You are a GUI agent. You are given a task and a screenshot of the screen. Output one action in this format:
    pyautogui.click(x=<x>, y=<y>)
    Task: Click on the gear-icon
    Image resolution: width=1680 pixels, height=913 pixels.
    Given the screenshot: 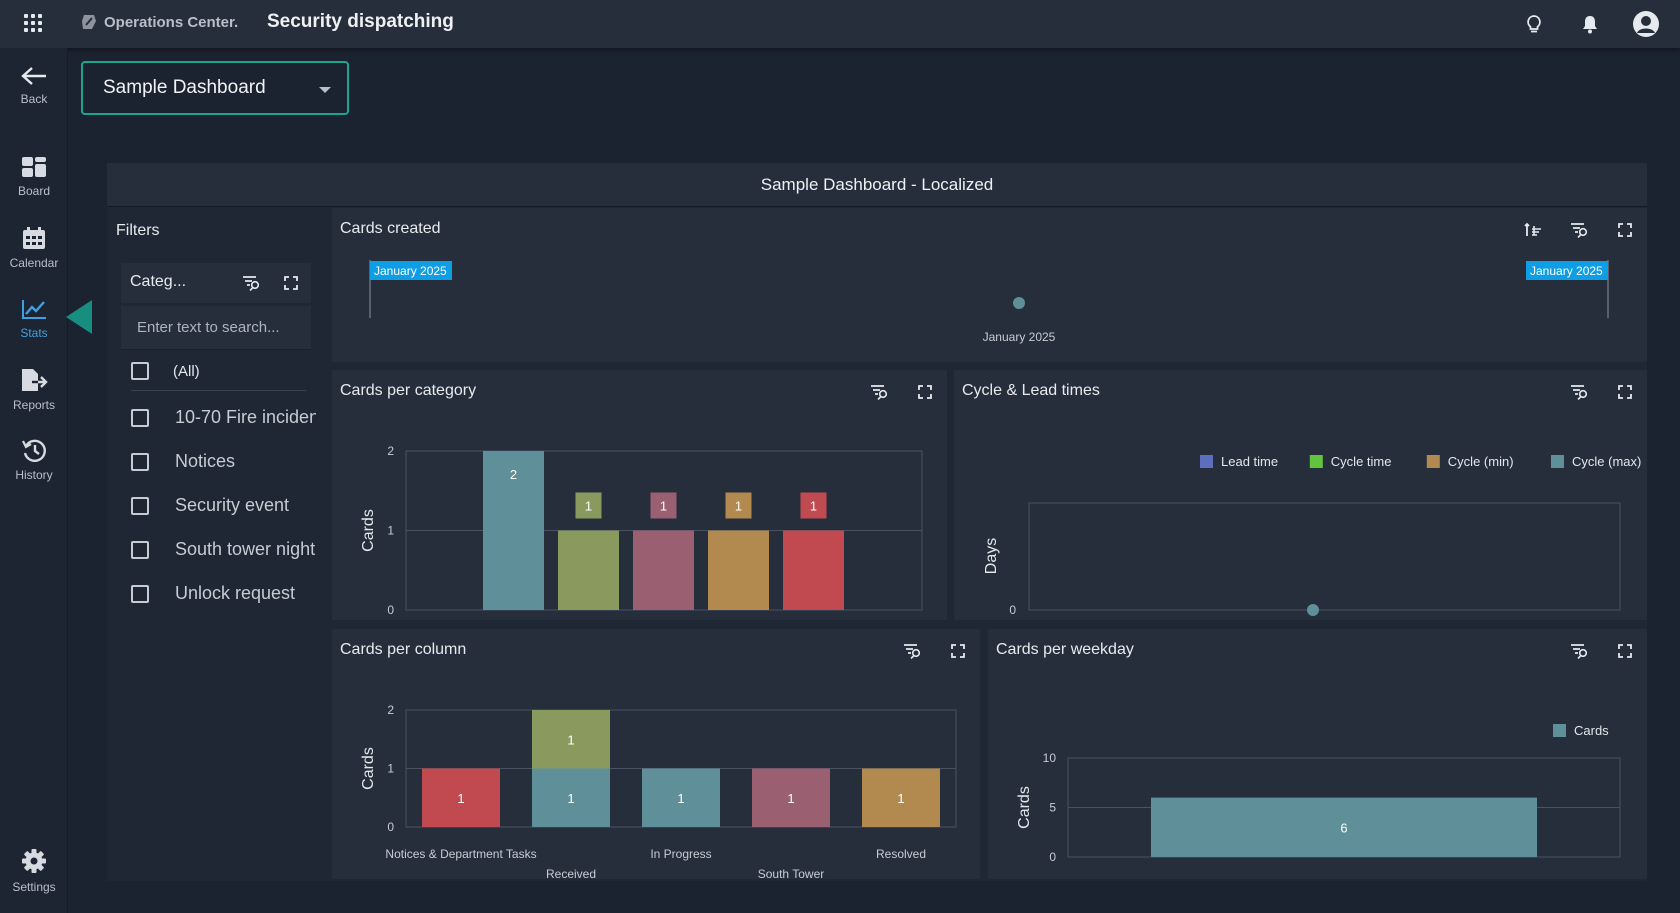 What is the action you would take?
    pyautogui.click(x=34, y=861)
    